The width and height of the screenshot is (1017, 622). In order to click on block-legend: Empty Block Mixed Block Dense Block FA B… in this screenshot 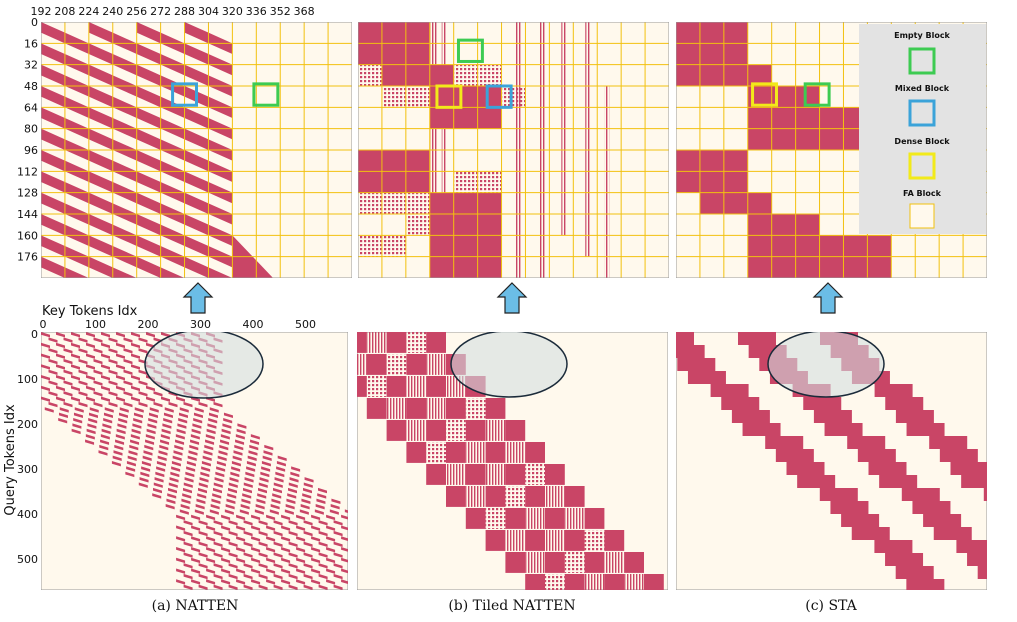, I will do `click(922, 129)`.